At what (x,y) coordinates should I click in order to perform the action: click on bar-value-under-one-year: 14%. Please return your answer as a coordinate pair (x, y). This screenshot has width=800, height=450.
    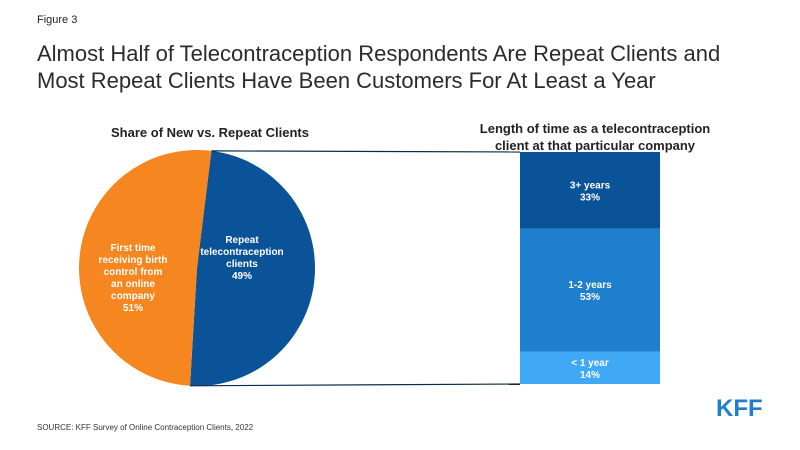
    Looking at the image, I should click on (590, 375).